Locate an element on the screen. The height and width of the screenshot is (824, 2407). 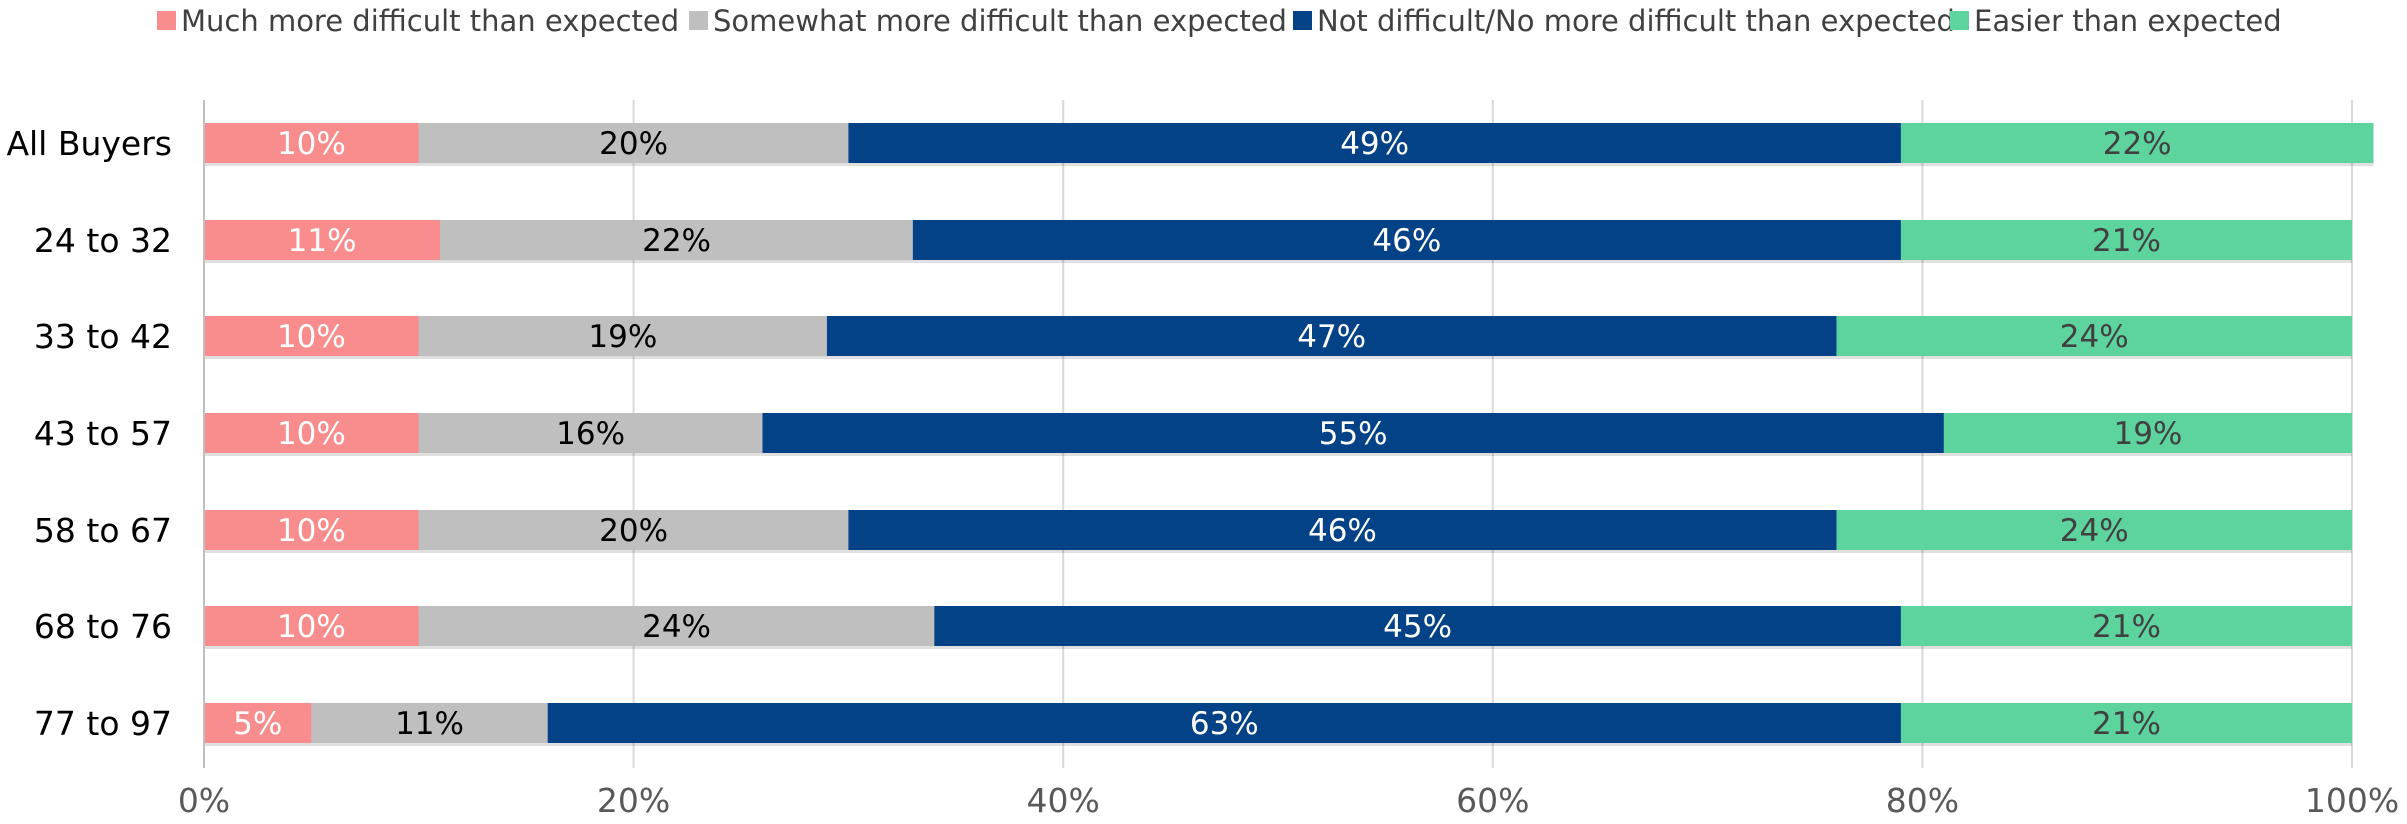
data-label: 55% is located at coordinates (1353, 434).